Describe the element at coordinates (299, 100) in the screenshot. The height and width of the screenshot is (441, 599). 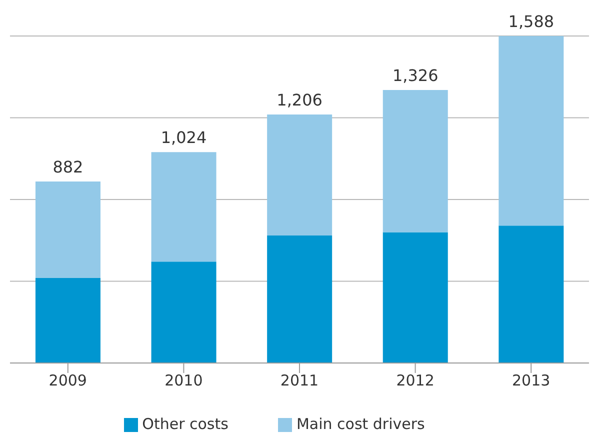
I see `annotation: 1,206` at that location.